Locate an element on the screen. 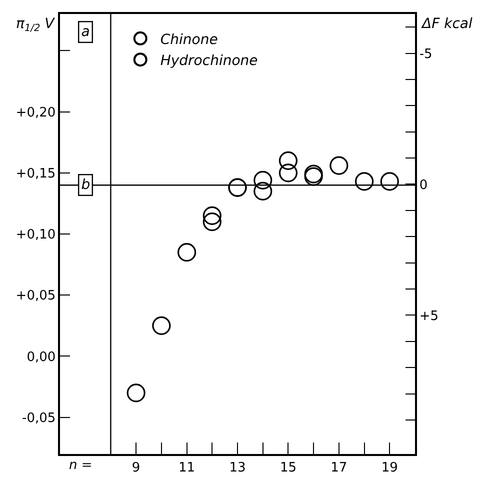  y-tick-label: +0,05 is located at coordinates (36, 296).